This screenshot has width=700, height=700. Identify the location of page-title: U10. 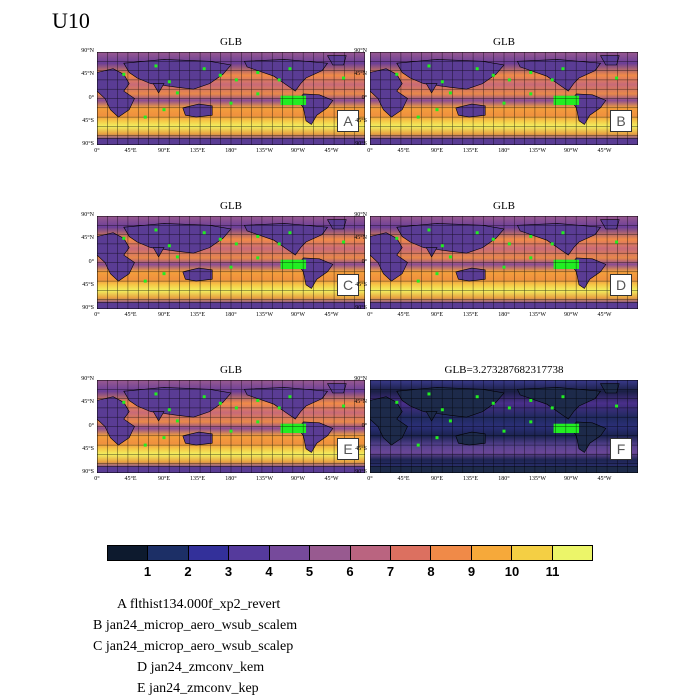
(71, 20).